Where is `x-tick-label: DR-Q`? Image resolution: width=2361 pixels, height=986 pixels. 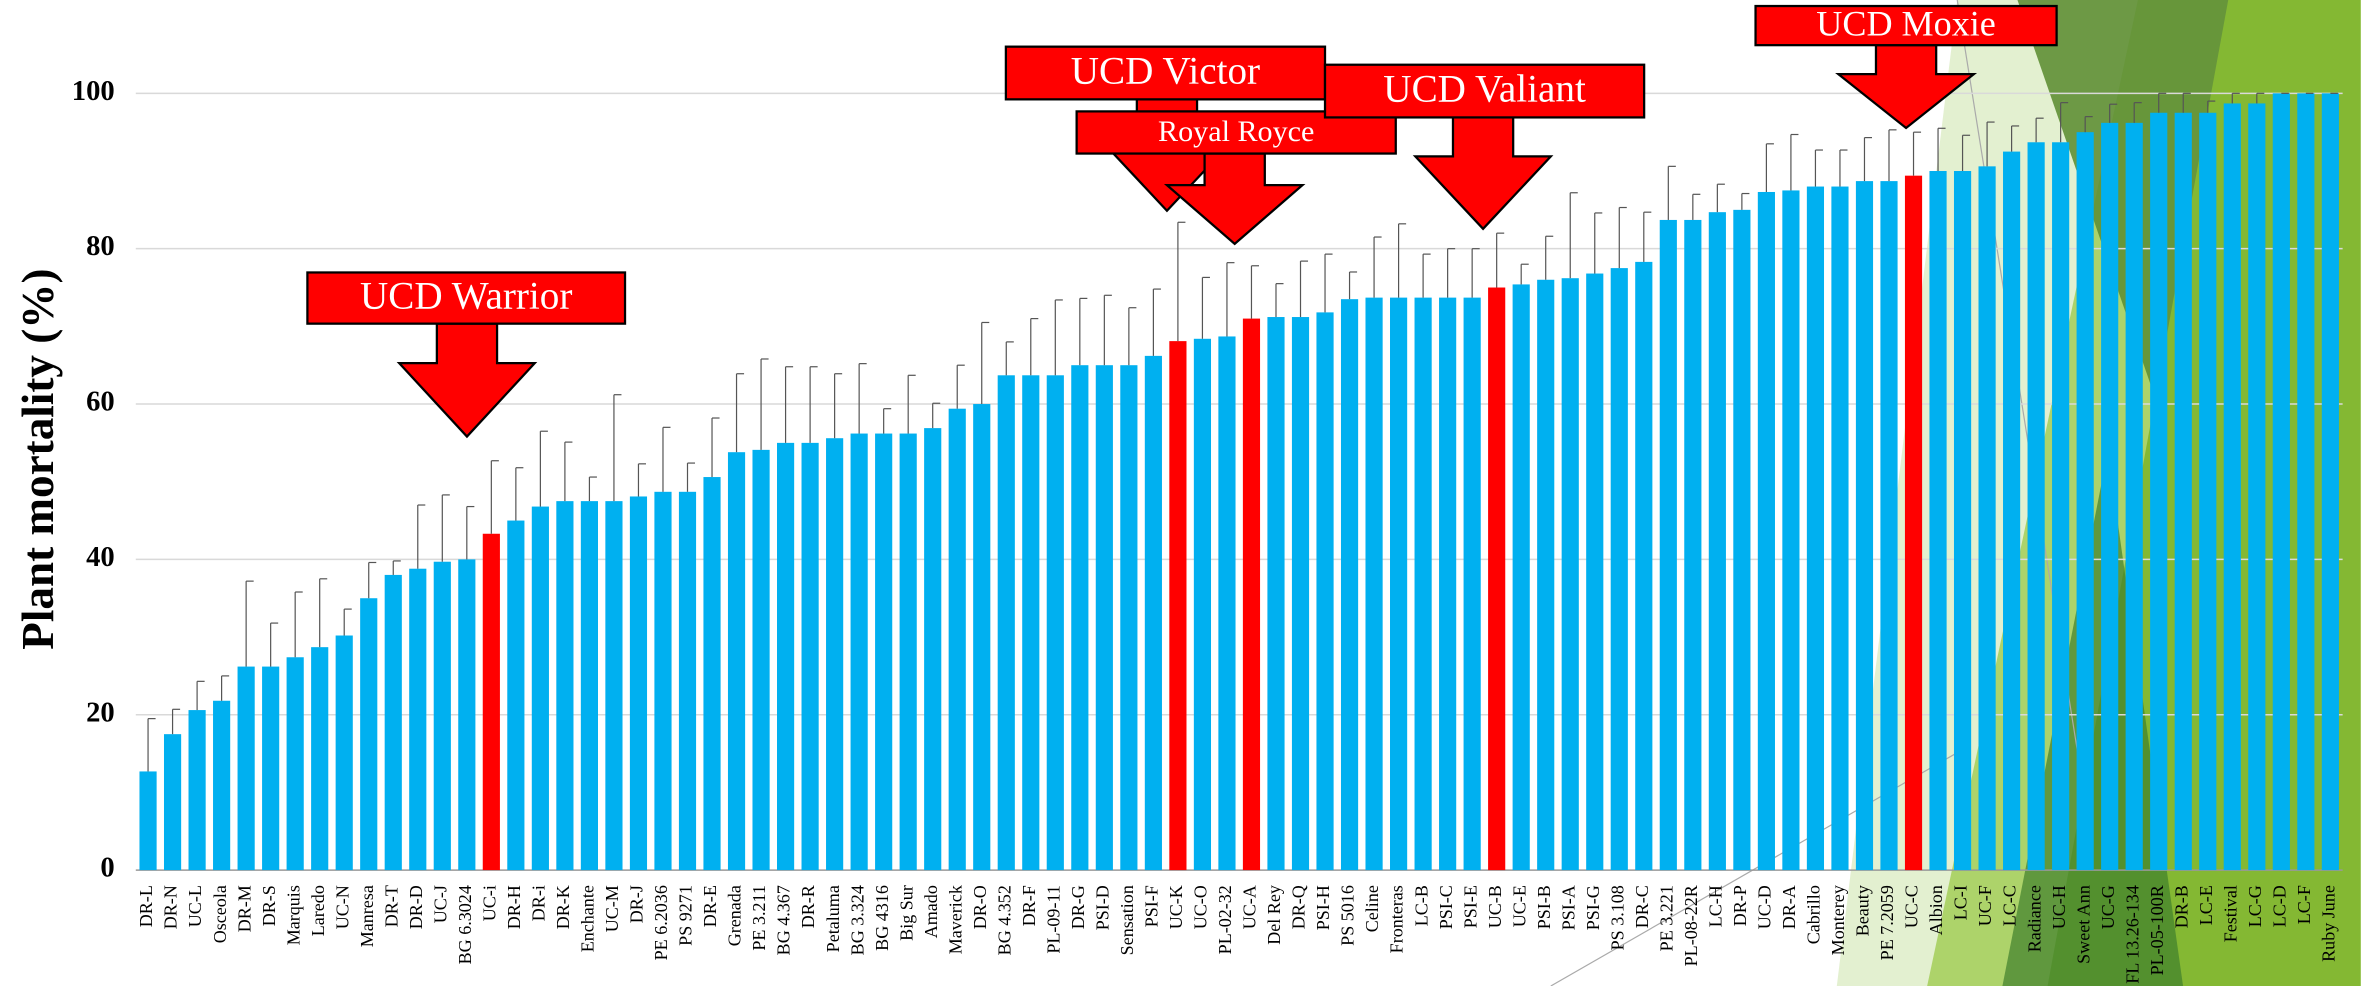
x-tick-label: DR-Q is located at coordinates (1299, 907).